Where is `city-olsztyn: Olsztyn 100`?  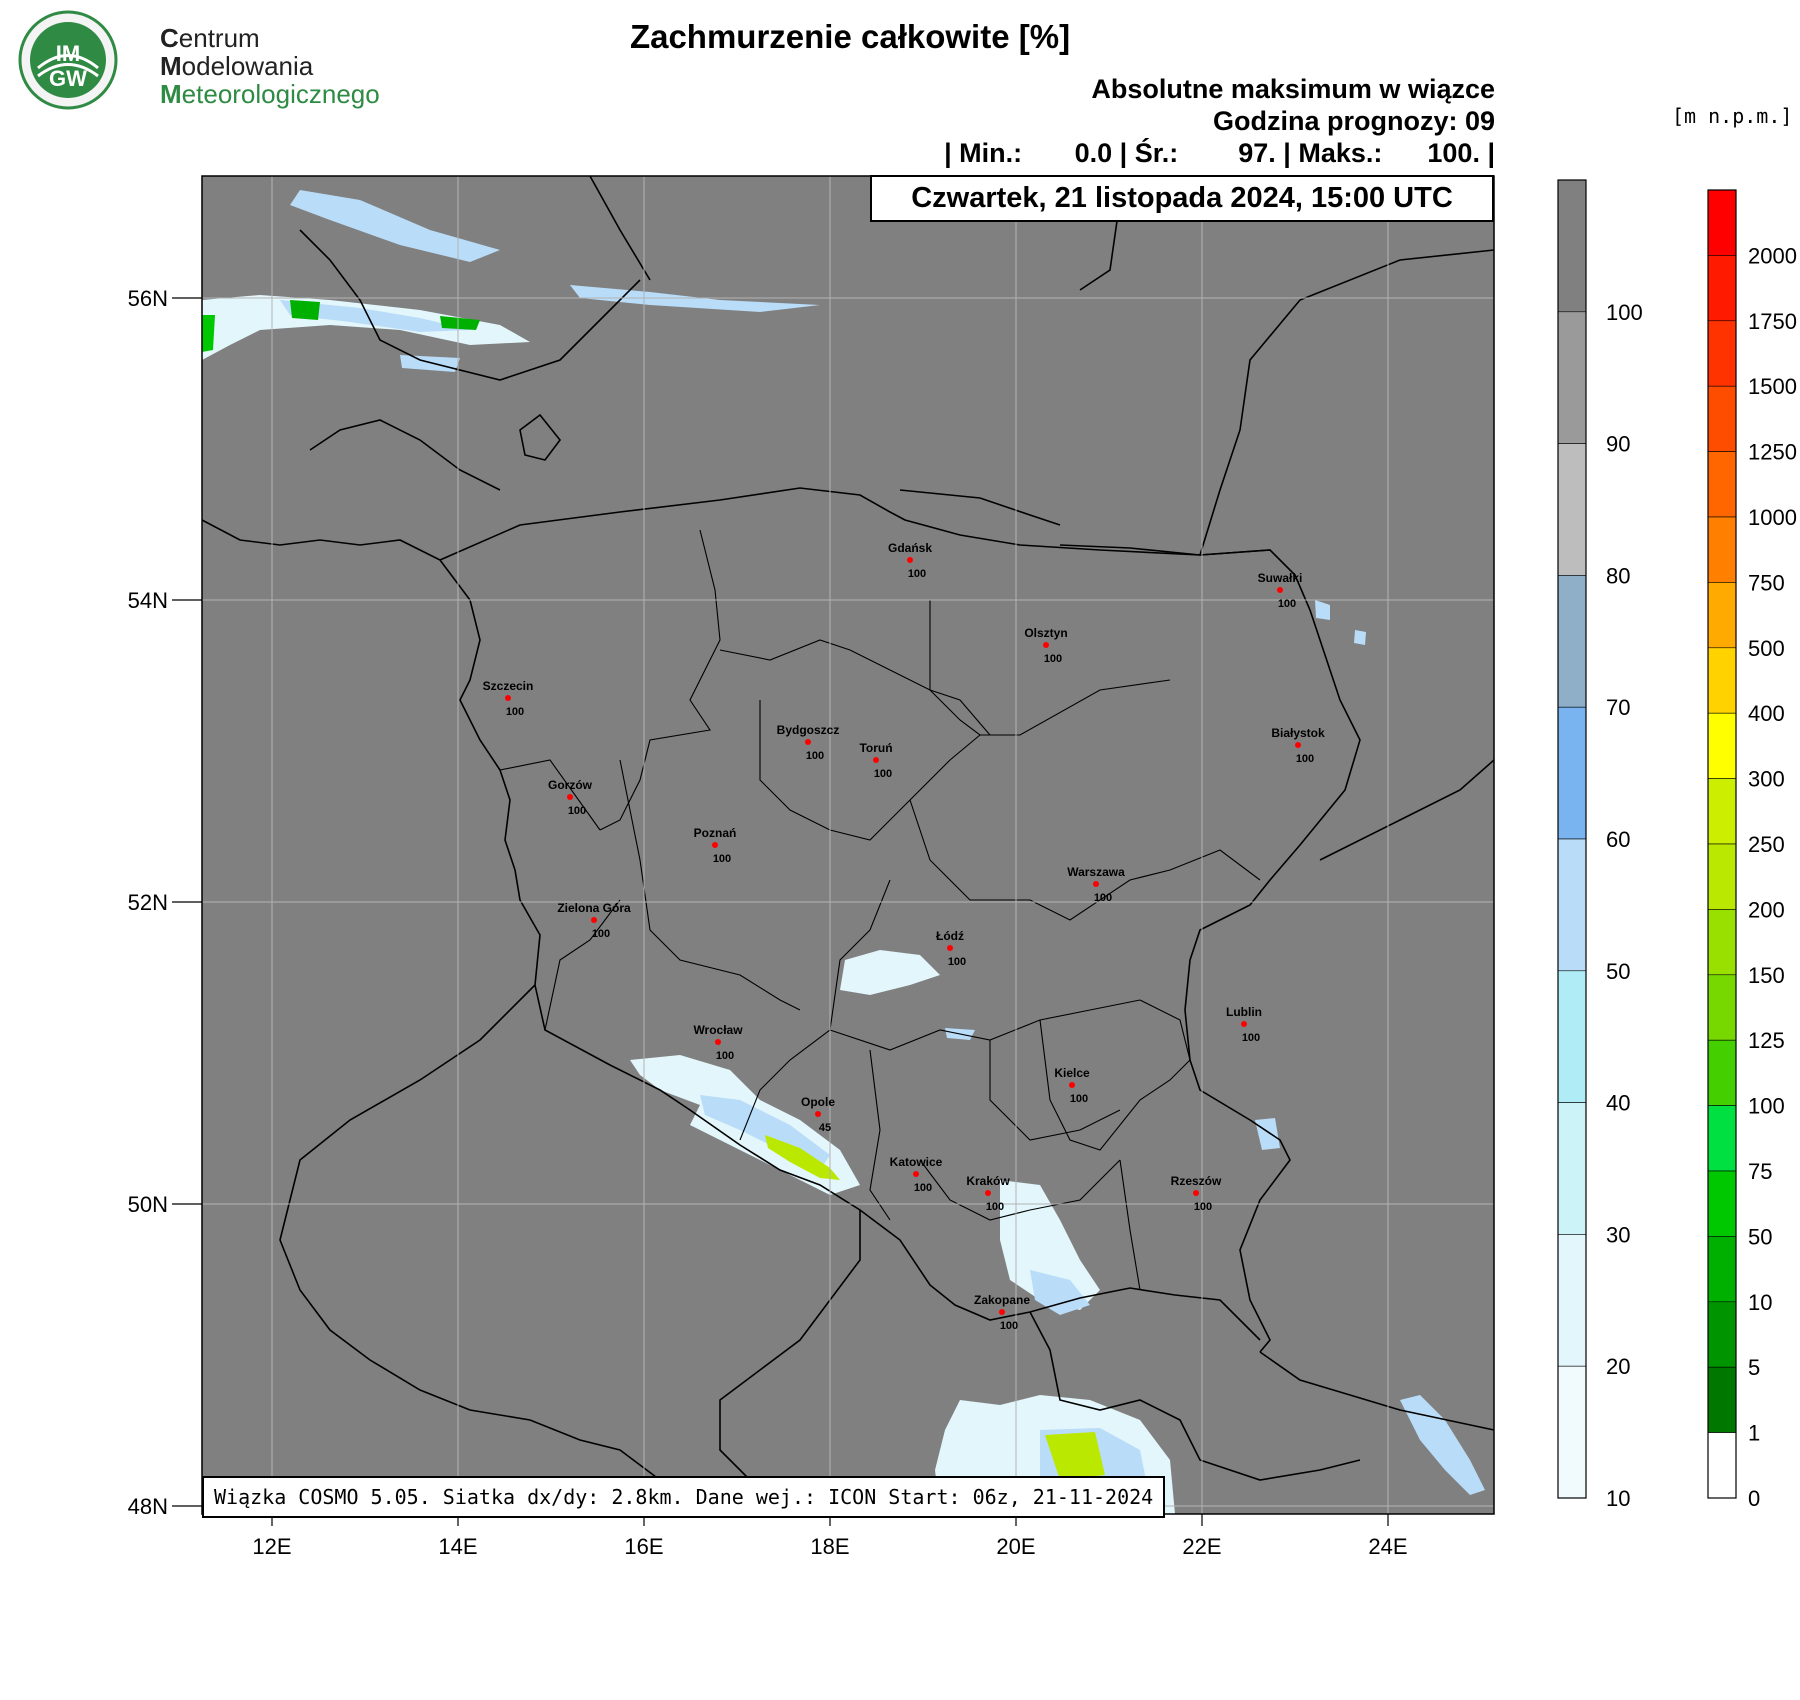 city-olsztyn: Olsztyn 100 is located at coordinates (1045, 645).